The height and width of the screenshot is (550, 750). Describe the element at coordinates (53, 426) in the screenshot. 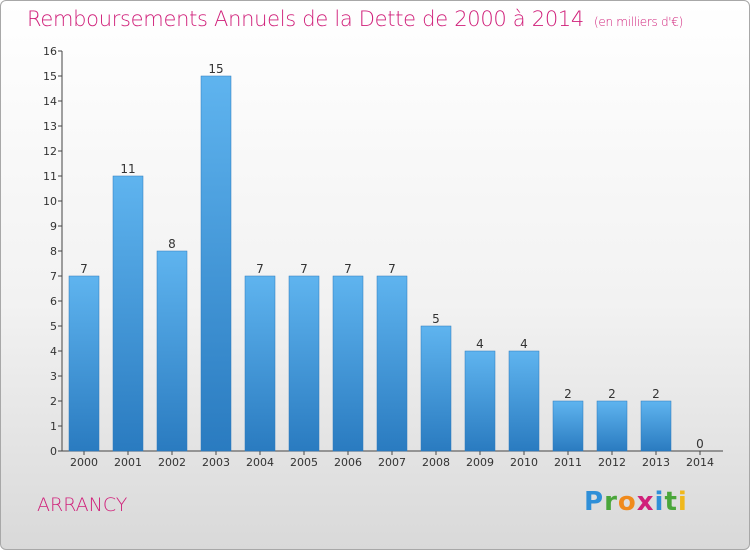

I see `y-tick-label: 1` at that location.